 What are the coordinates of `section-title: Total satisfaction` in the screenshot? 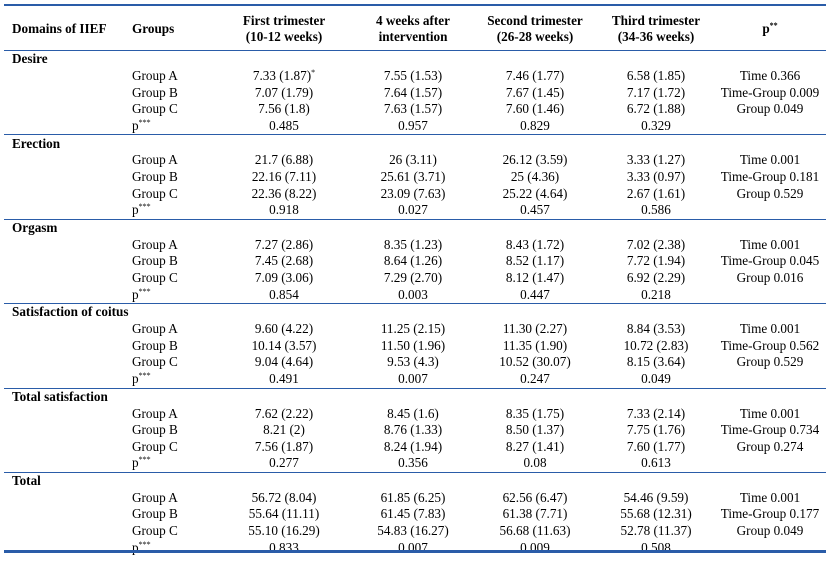 It's located at (415, 396).